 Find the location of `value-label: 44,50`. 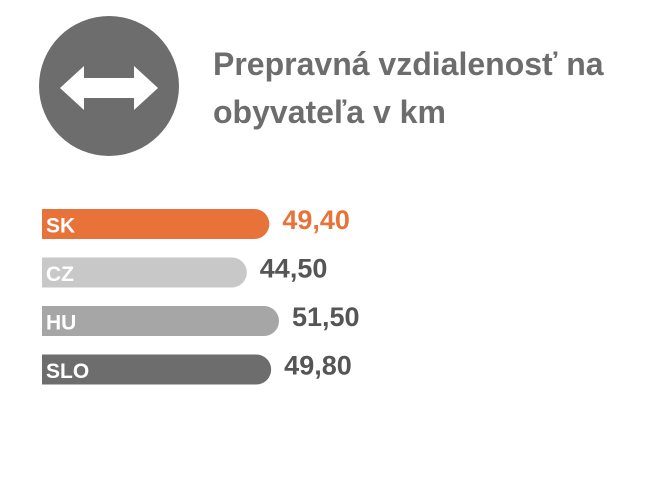

value-label: 44,50 is located at coordinates (294, 269).